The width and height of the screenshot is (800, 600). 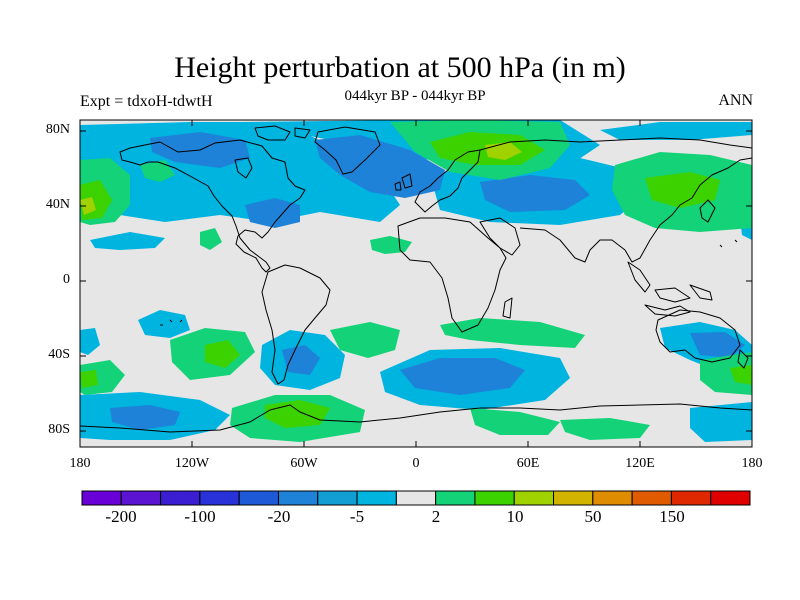 I want to click on colorbar-label: -200, so click(x=121, y=516).